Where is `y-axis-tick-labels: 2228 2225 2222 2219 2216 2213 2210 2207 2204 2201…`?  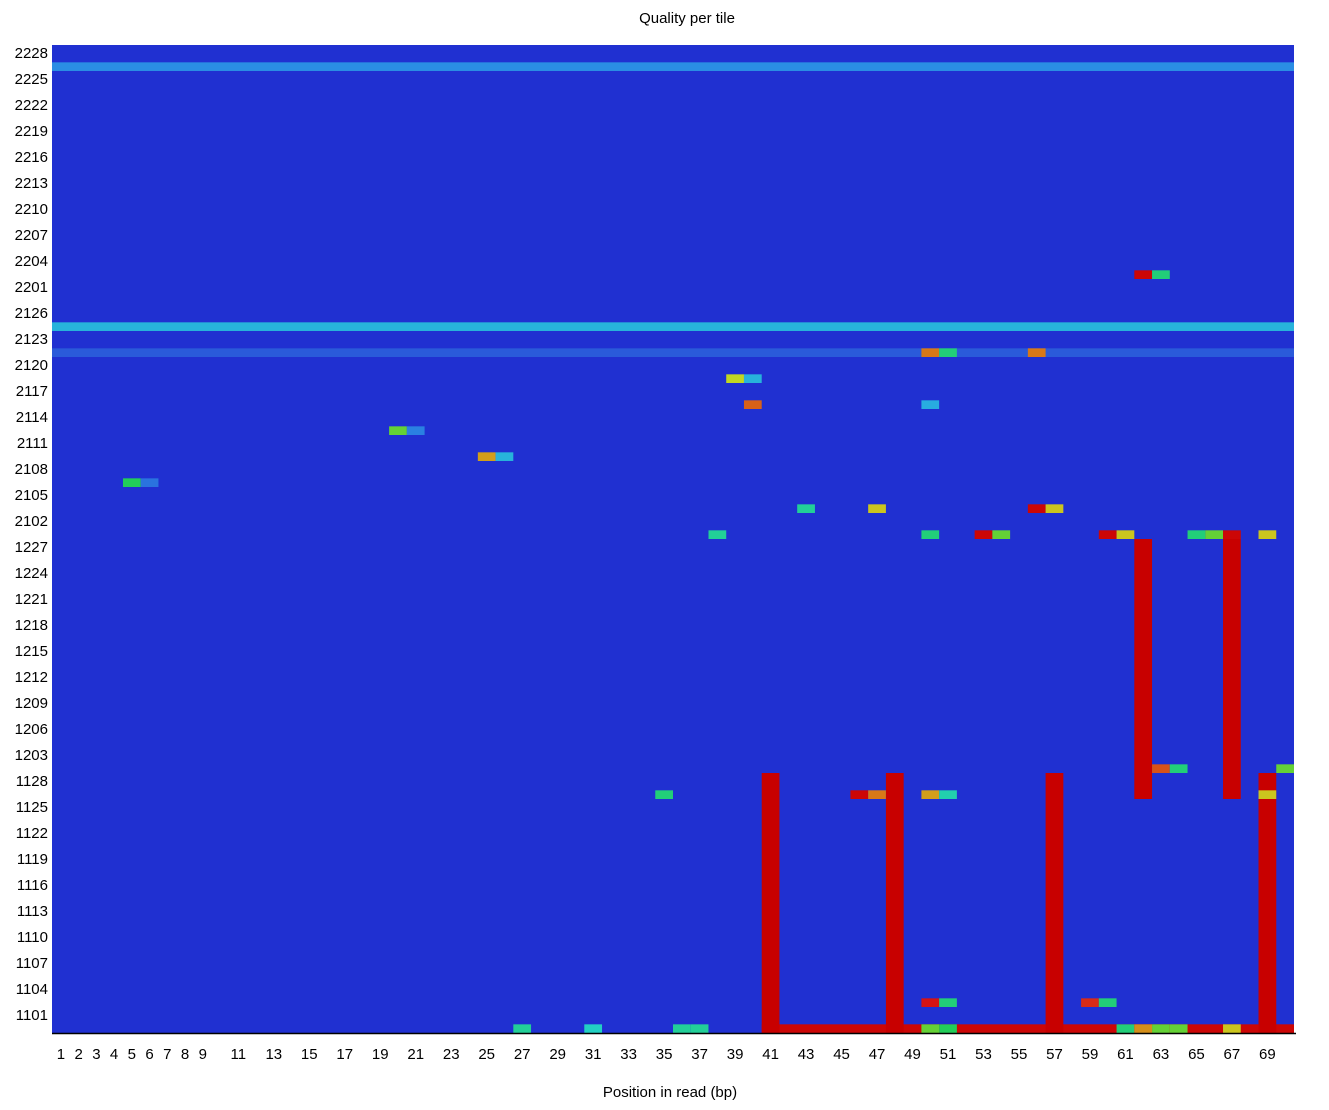
y-axis-tick-labels: 2228 2225 2222 2219 2216 2213 2210 2207 2204 2201… is located at coordinates (31, 534).